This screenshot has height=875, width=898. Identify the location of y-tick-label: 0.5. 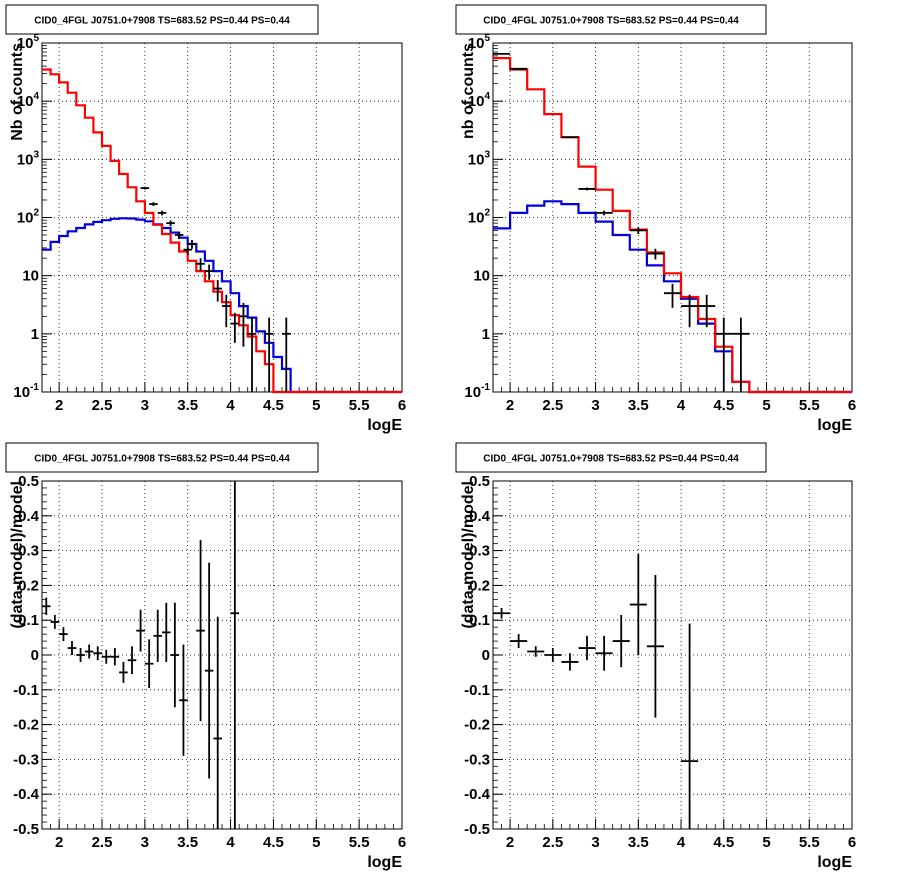
(28, 481).